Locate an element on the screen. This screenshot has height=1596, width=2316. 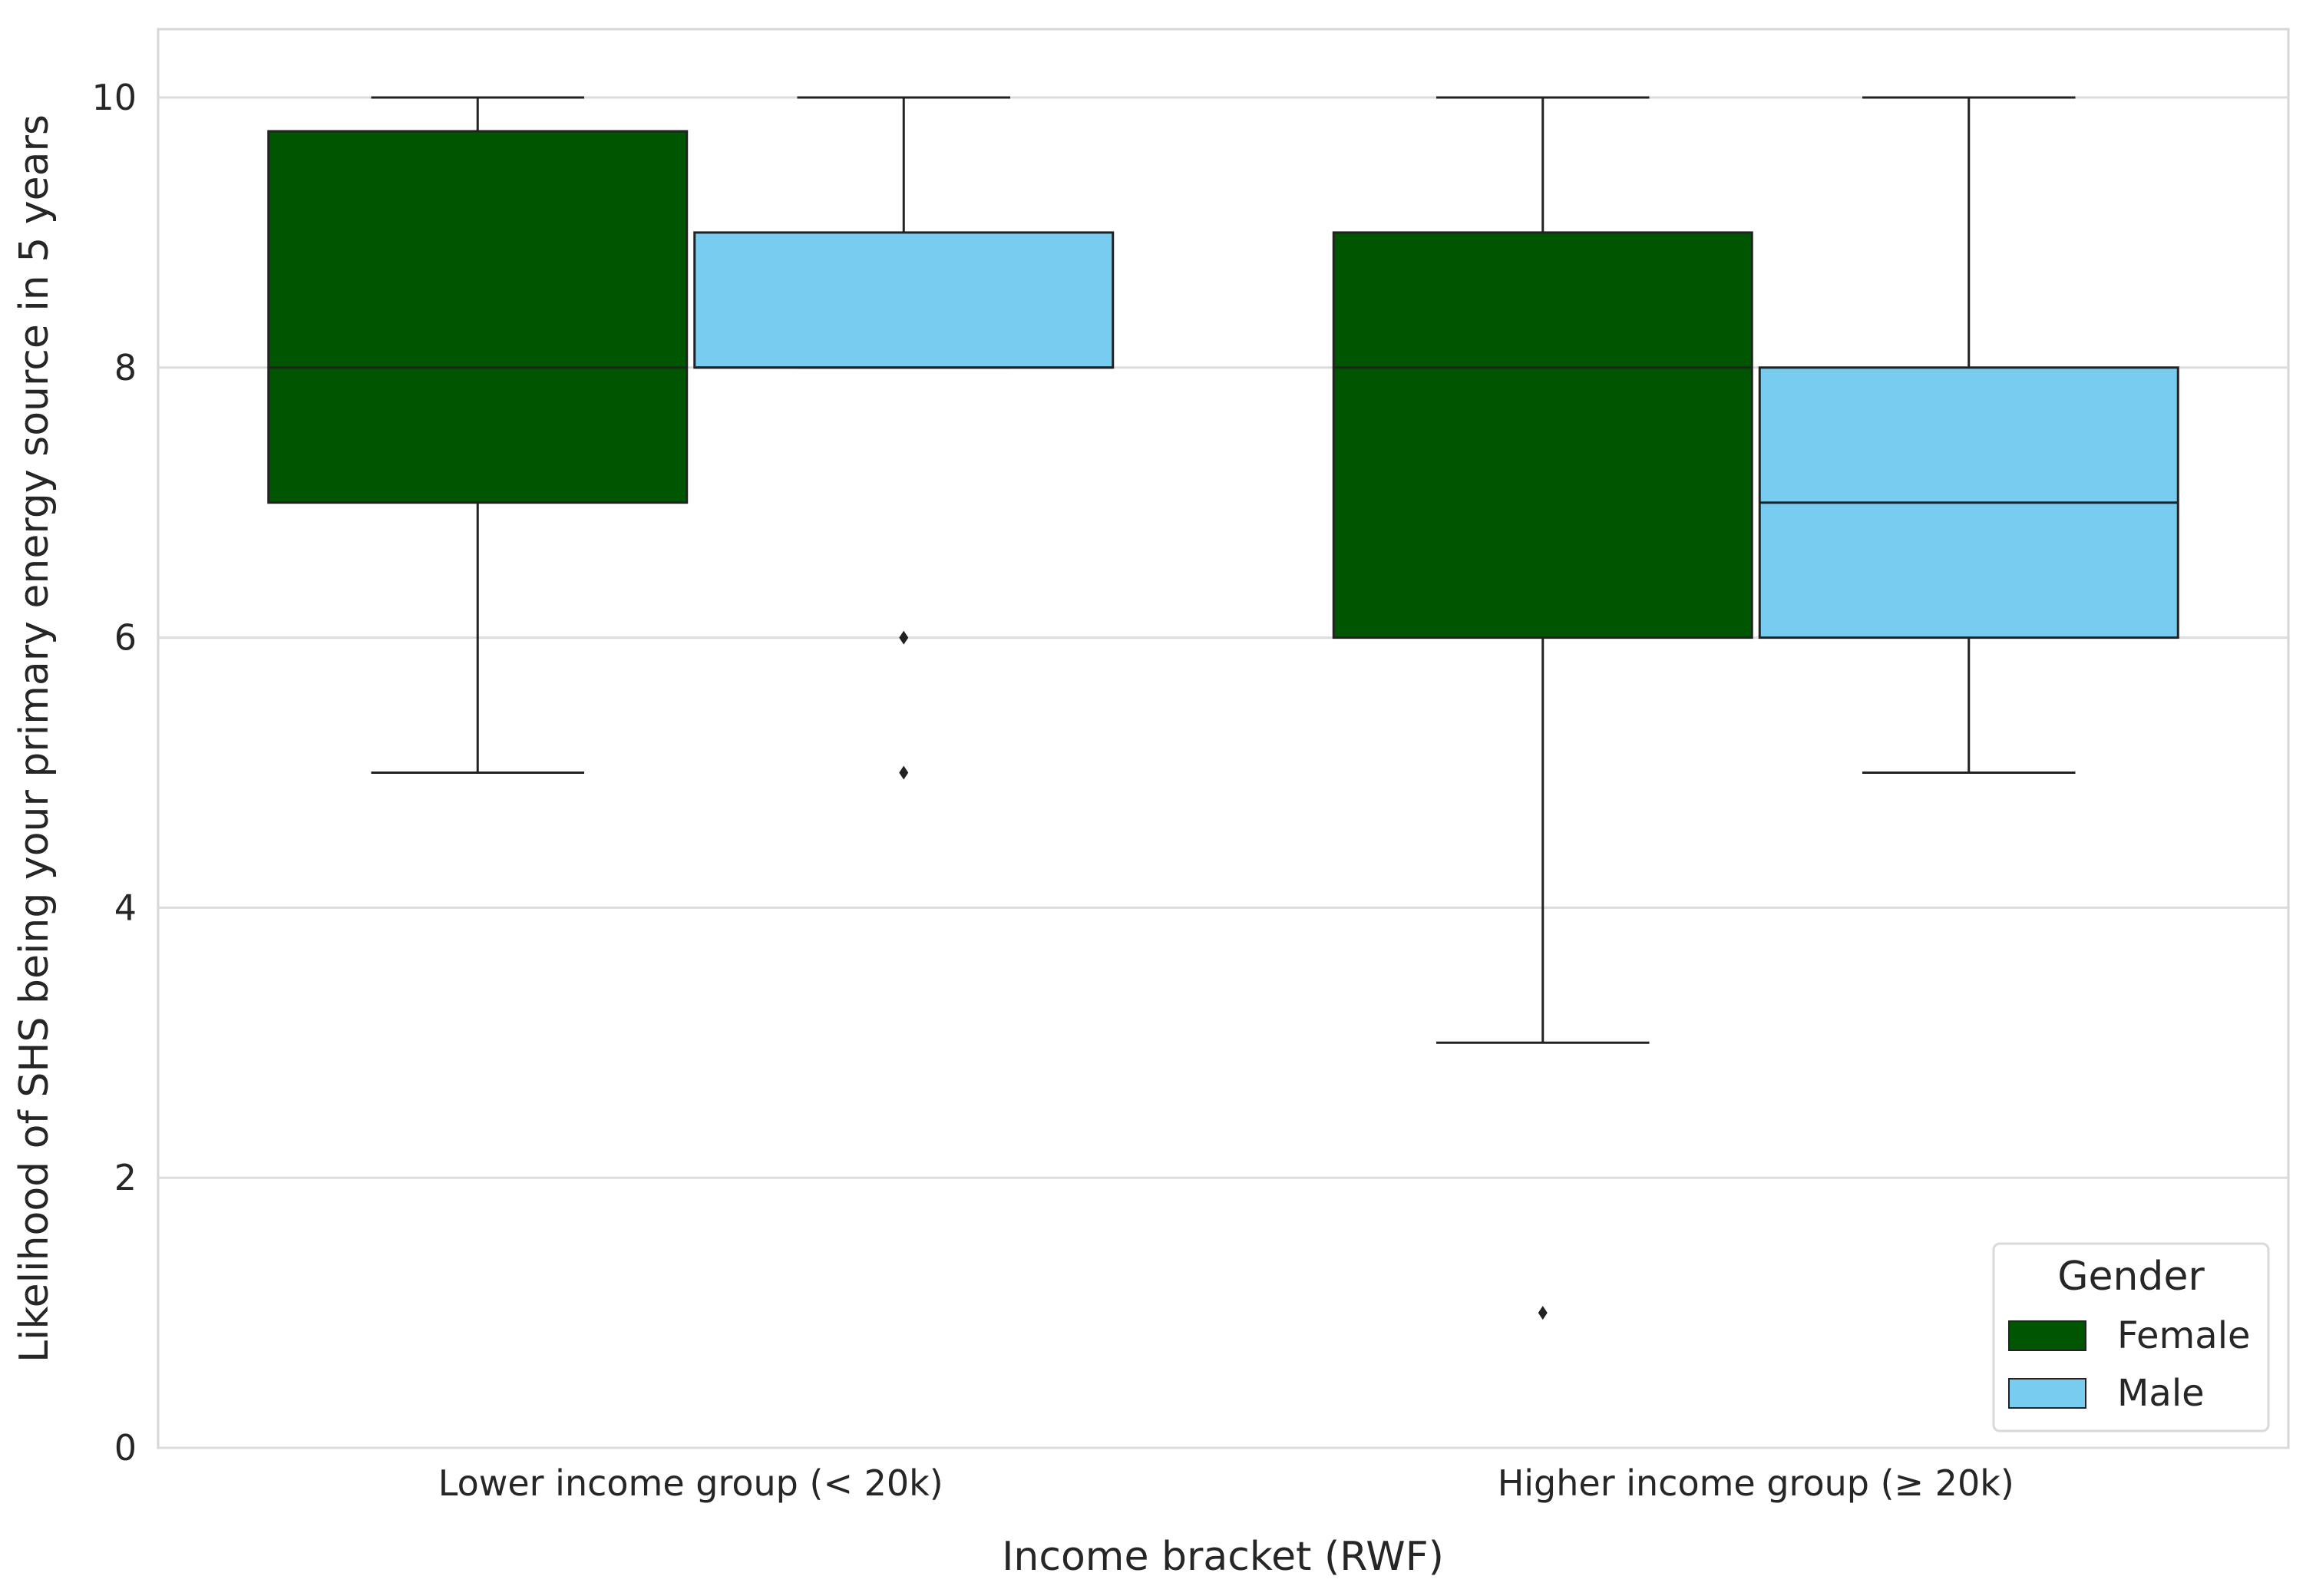
legend-label-male: Male is located at coordinates (2161, 1393).